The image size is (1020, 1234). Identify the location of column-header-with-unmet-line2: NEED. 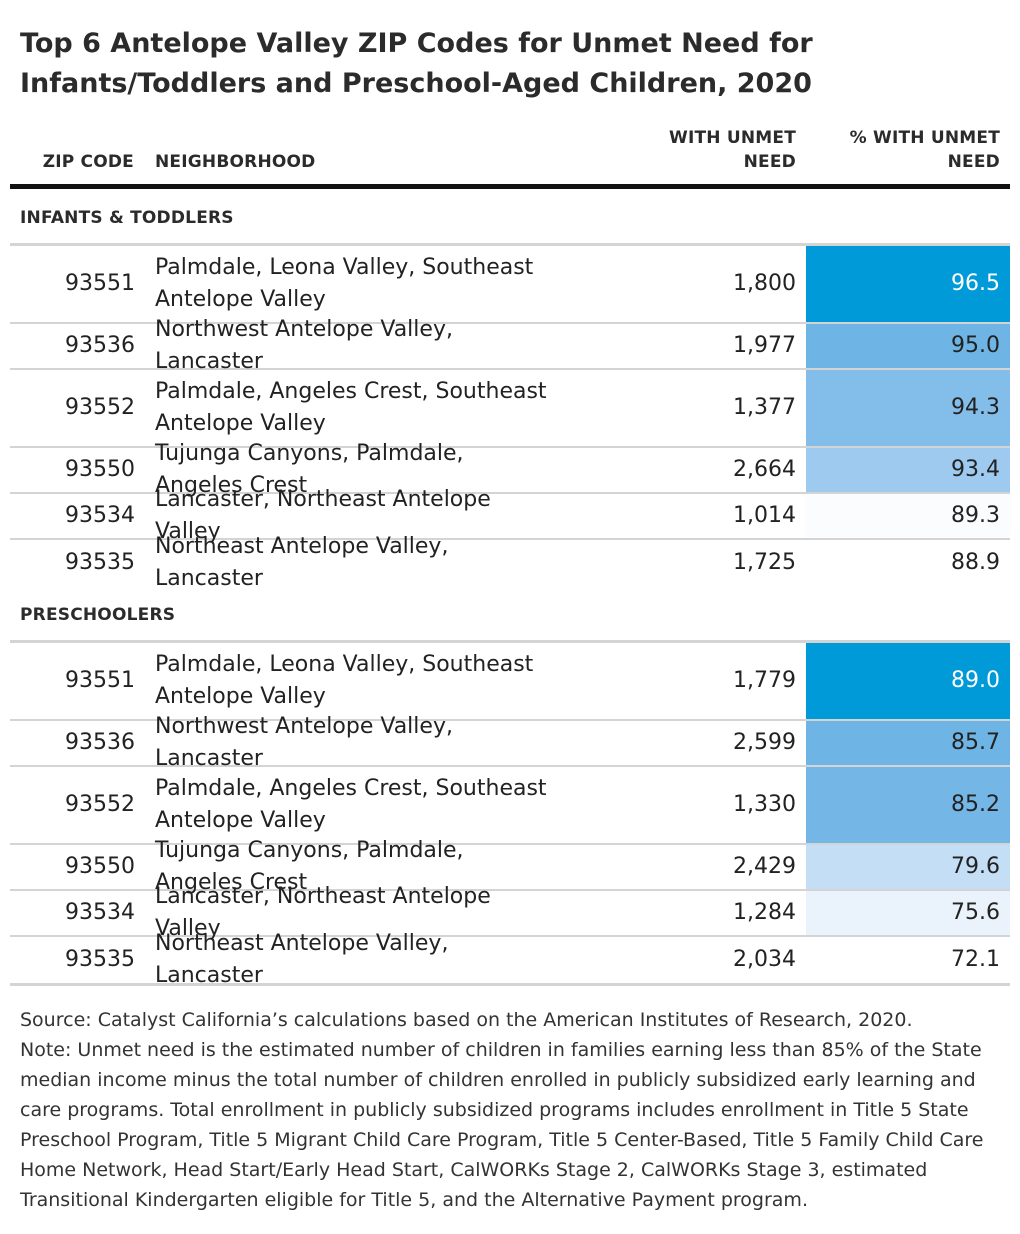
(769, 162).